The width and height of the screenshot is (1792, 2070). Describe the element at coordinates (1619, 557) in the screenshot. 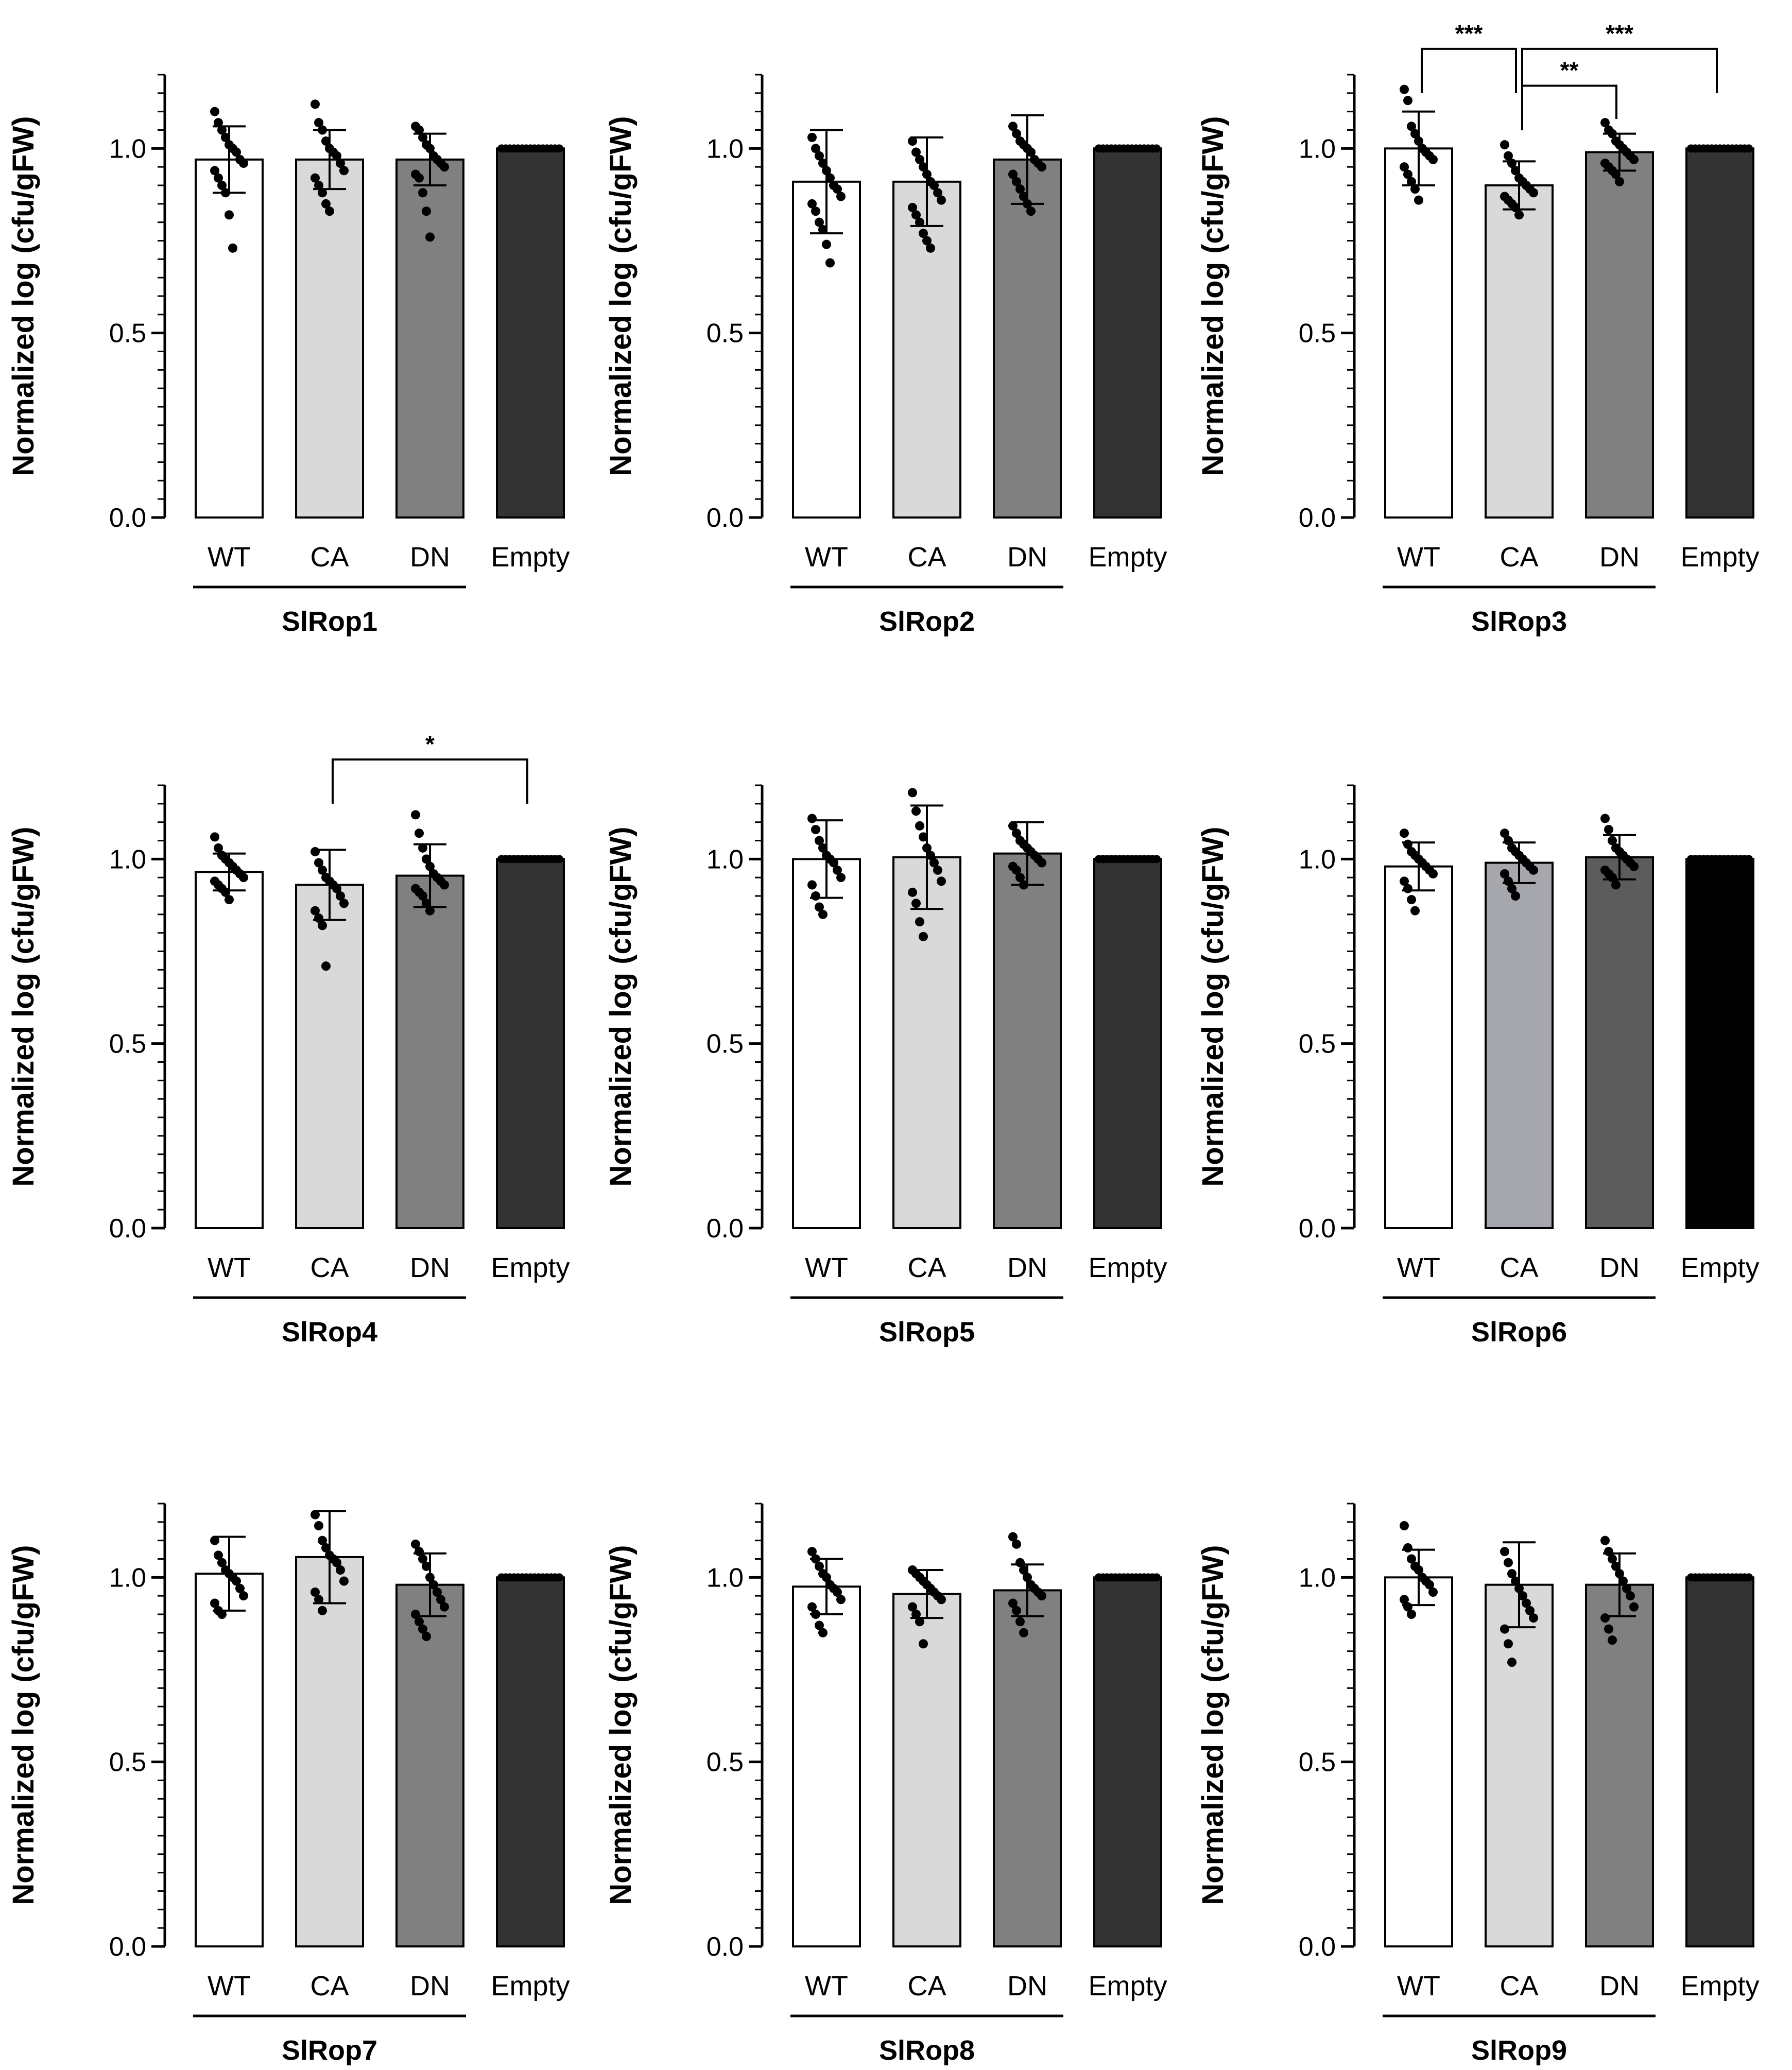

I see `category-label-dn: DN` at that location.